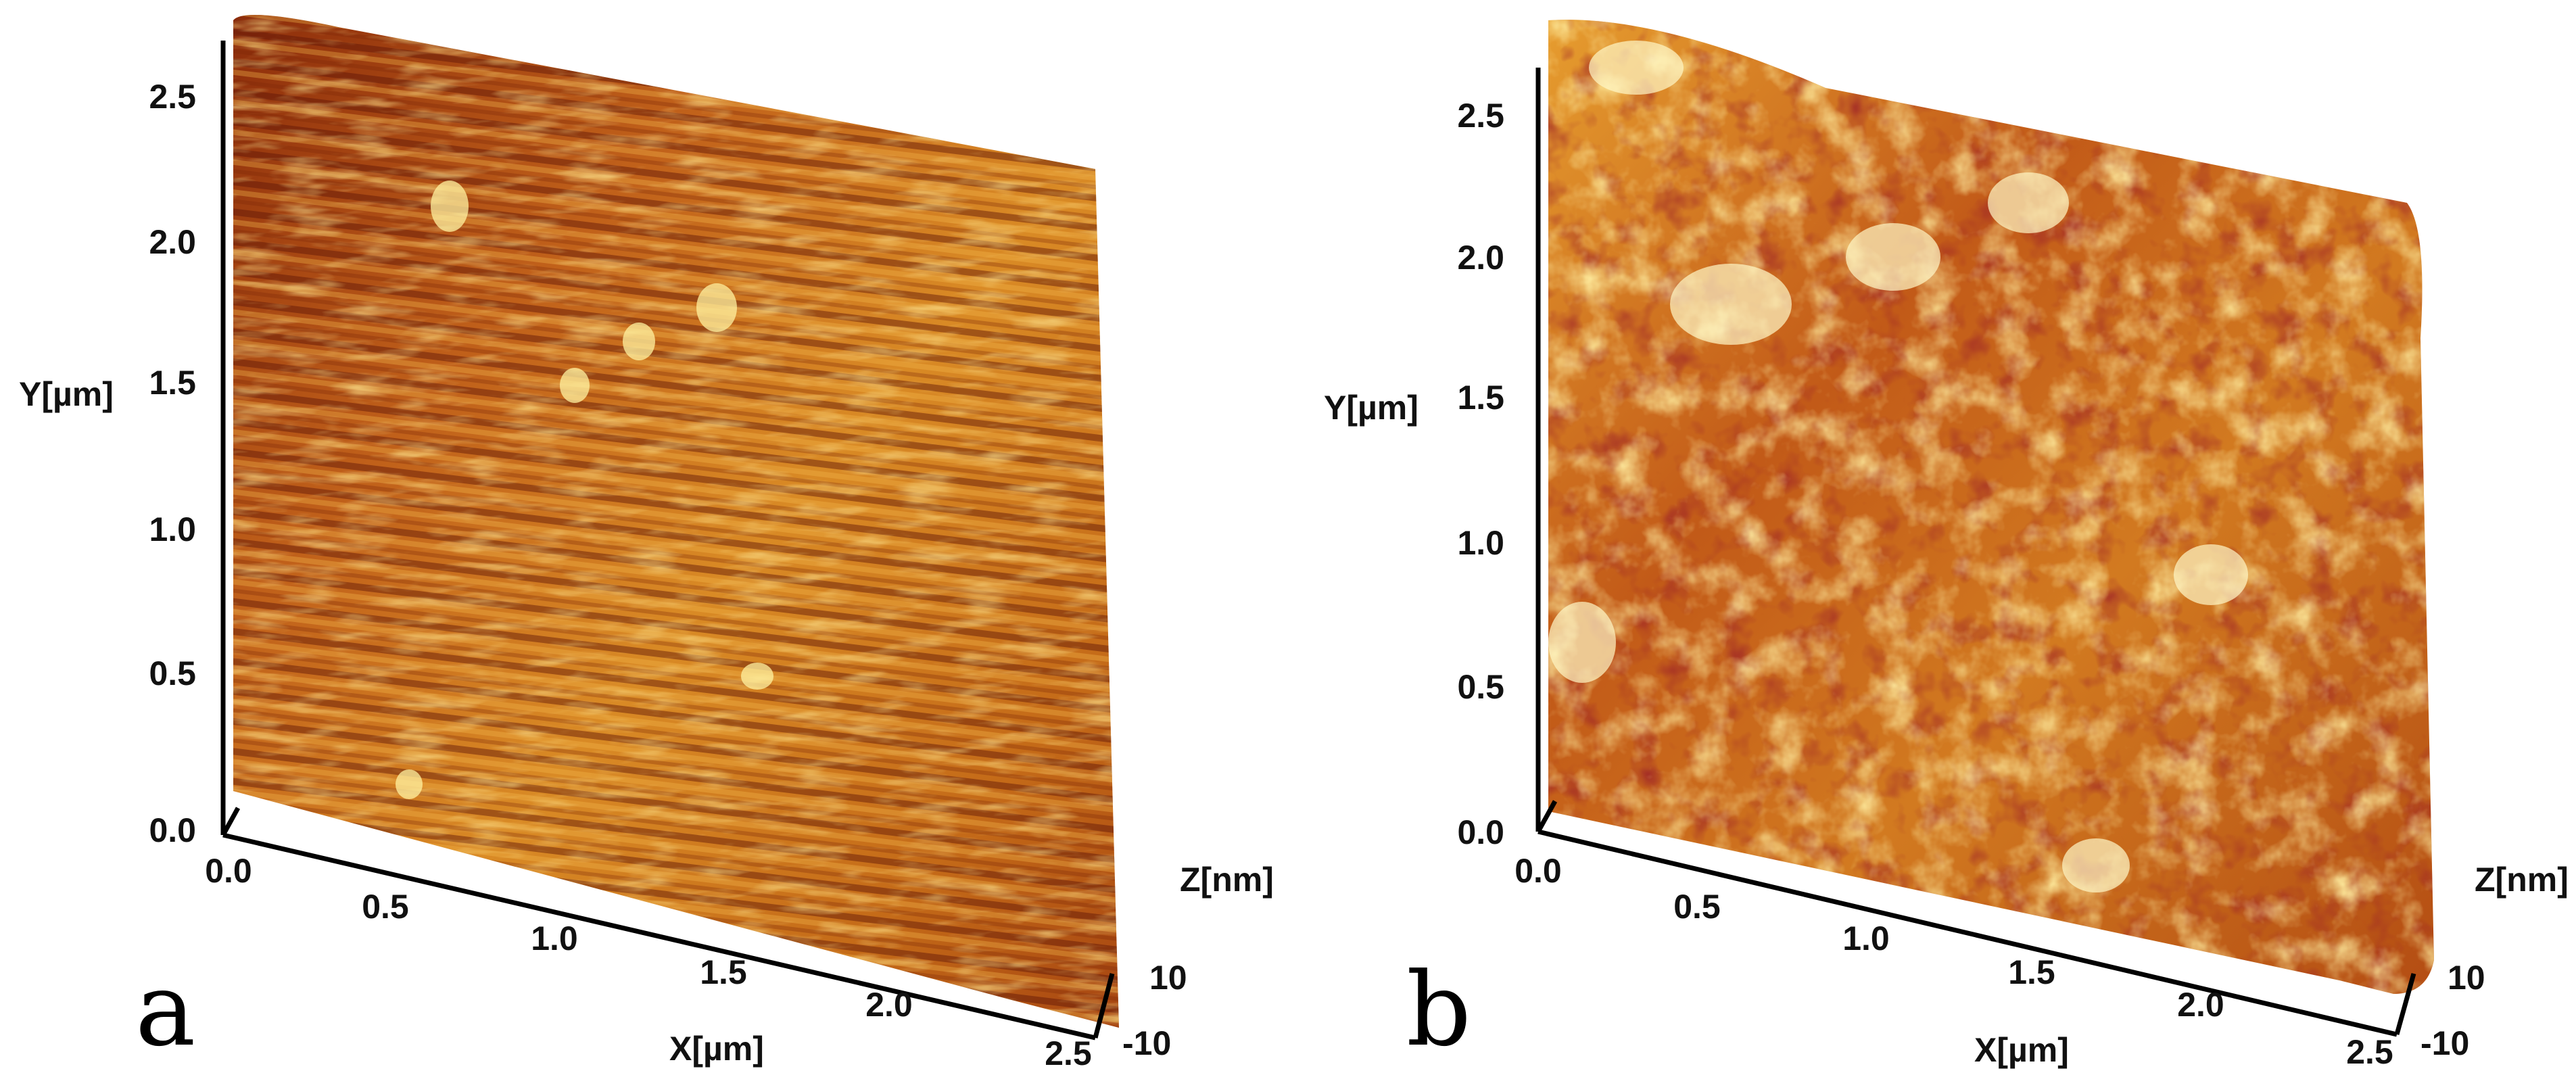  What do you see at coordinates (1438, 1010) in the screenshot?
I see `panel-letter-b: b` at bounding box center [1438, 1010].